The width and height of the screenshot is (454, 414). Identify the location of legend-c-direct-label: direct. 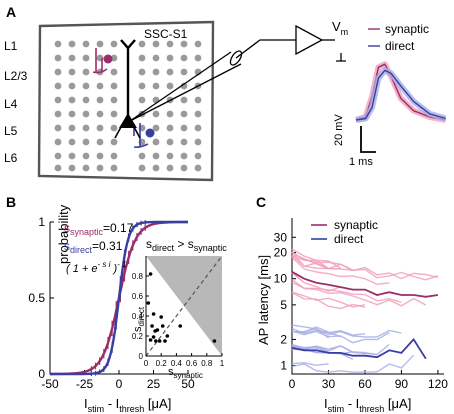
(349, 239).